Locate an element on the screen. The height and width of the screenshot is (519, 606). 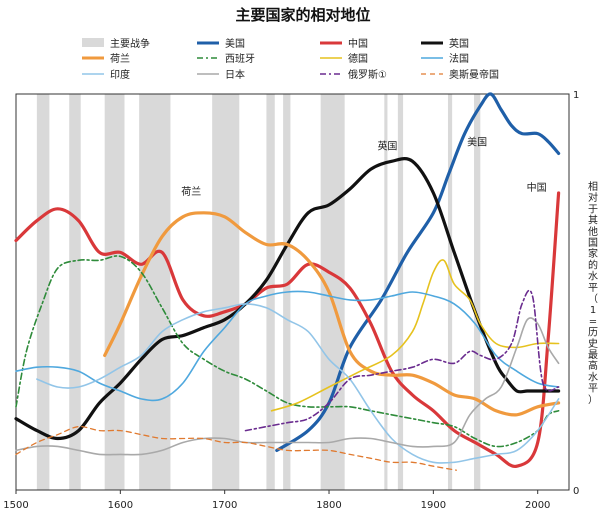
y-tick-label: 1 is located at coordinates (576, 95).